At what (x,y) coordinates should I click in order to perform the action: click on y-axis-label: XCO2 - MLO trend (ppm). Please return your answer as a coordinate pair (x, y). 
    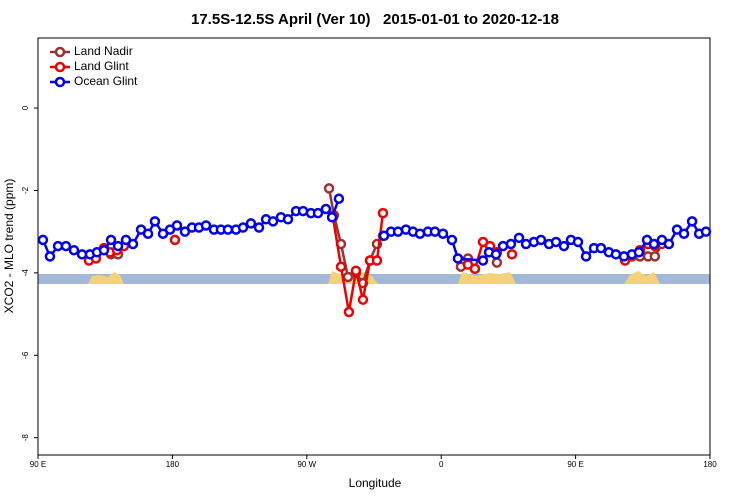
    Looking at the image, I should click on (9, 246).